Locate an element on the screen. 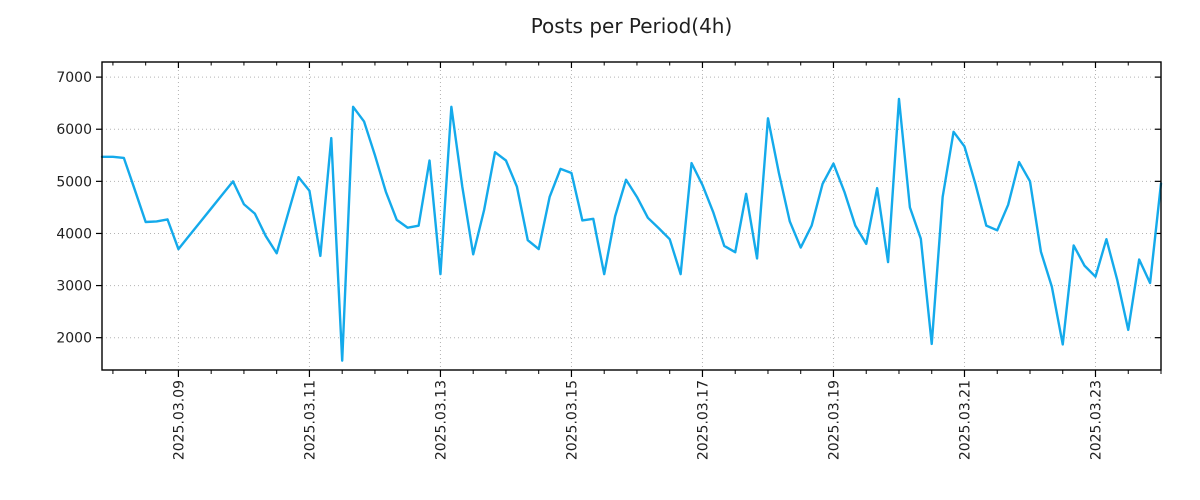 The image size is (1200, 500). y-tick-label: 5000 is located at coordinates (74, 182).